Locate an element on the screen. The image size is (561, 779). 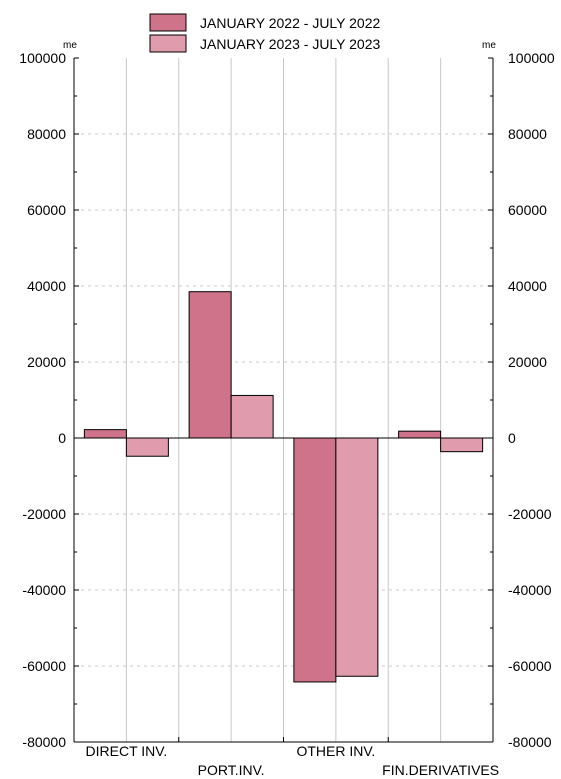
left-tick-label: -20000 is located at coordinates (44, 514).